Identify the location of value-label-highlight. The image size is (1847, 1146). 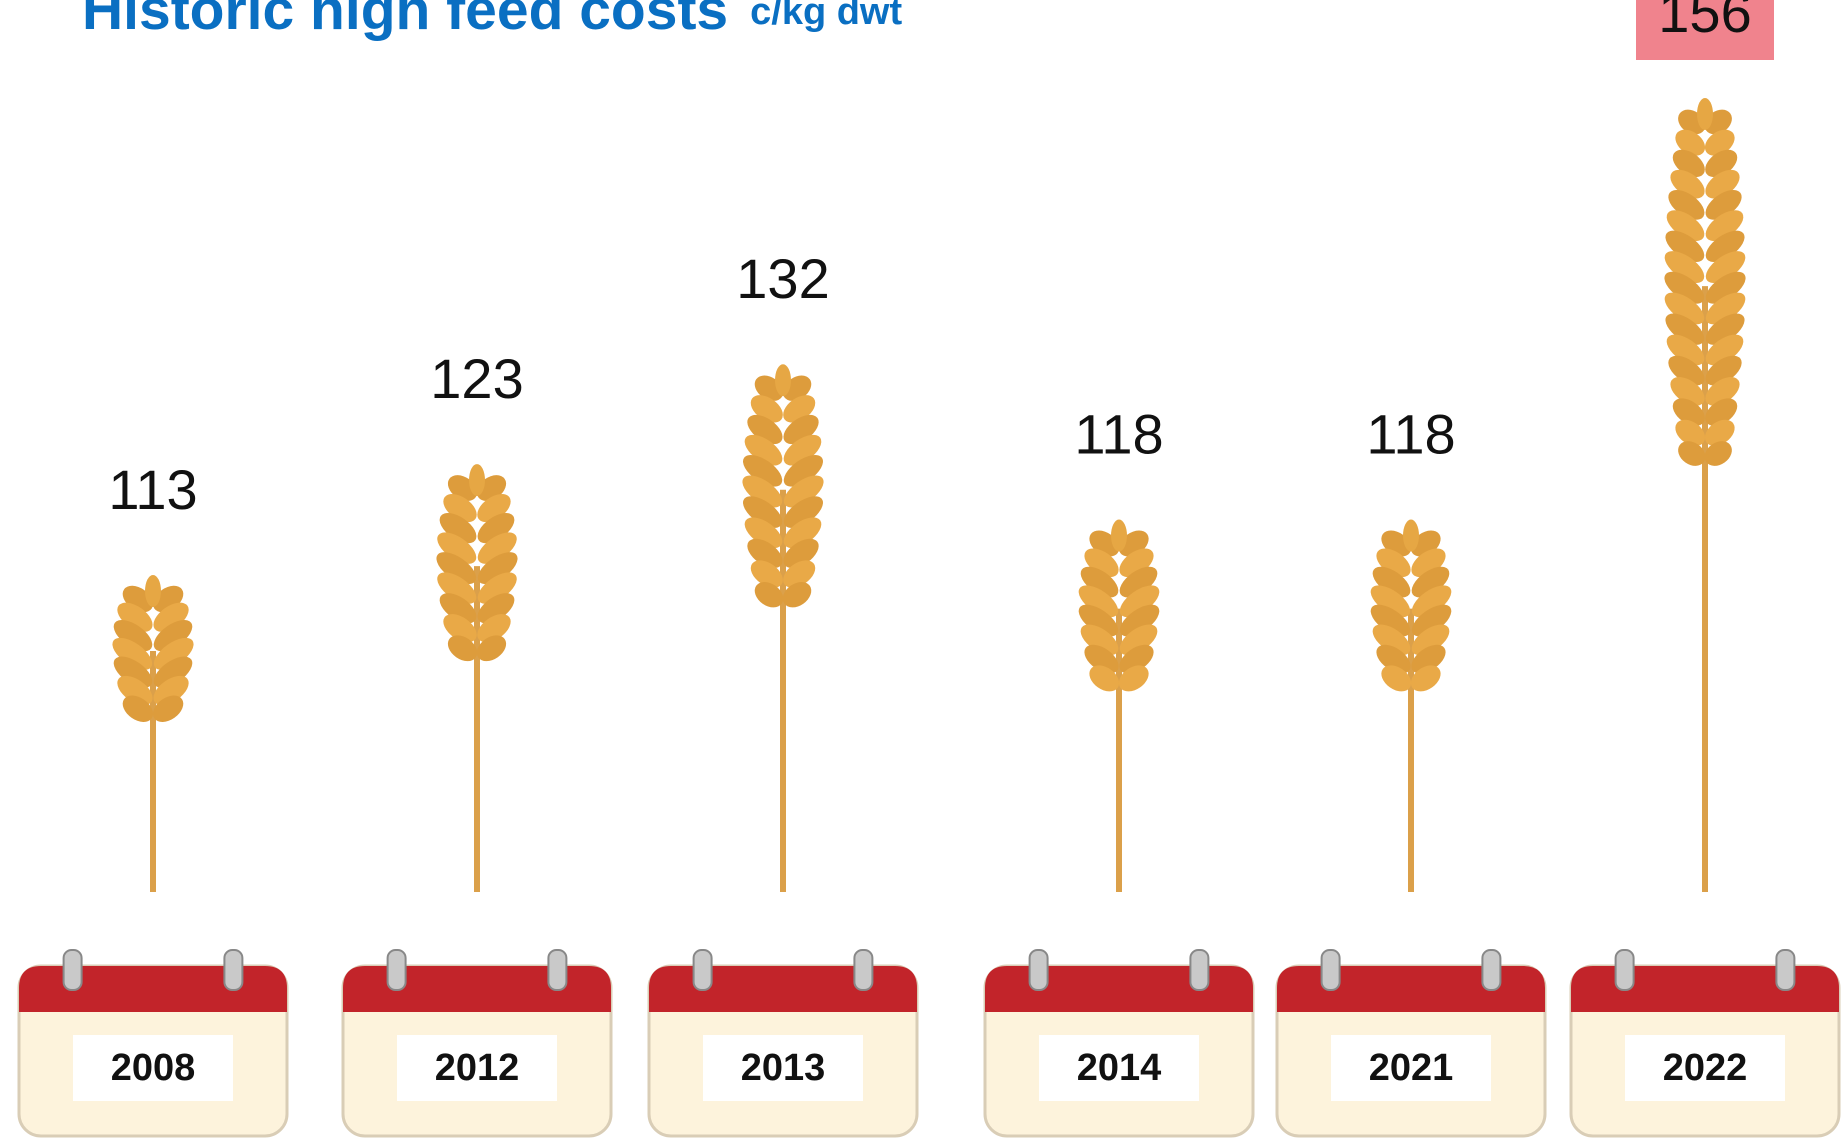
(1705, 30).